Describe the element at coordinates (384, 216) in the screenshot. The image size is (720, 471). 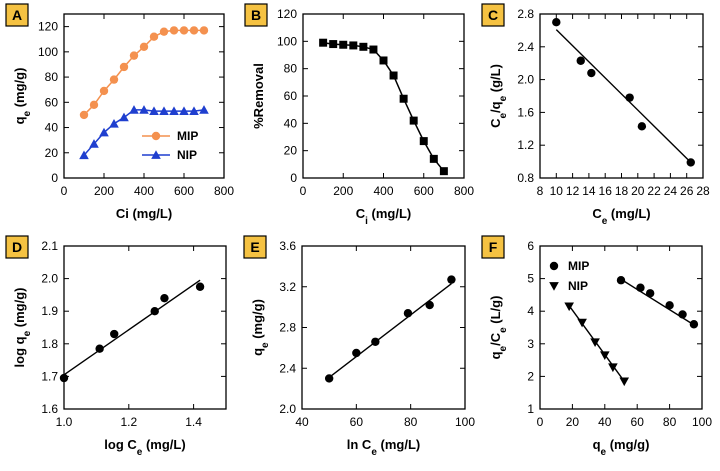
I see `x-axis-title: Ci (mg/L)` at that location.